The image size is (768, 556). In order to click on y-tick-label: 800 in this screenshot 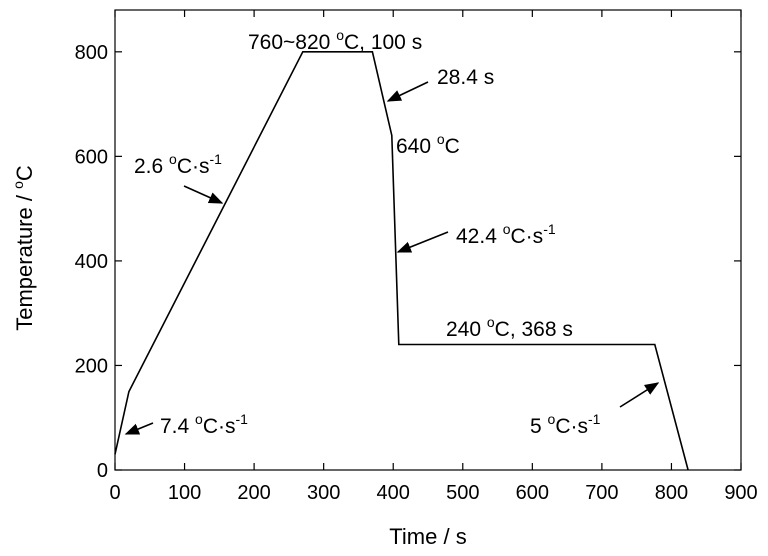, I will do `click(91, 53)`.